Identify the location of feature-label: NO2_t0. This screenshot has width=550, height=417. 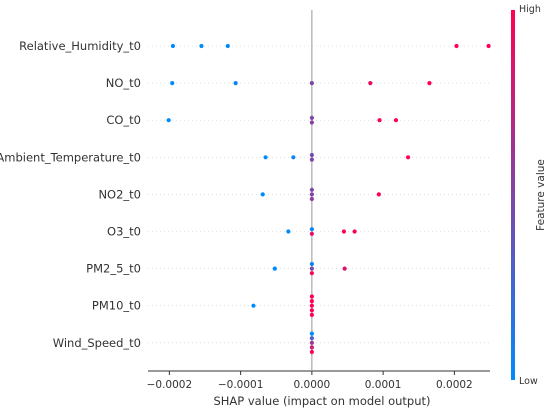
(119, 194).